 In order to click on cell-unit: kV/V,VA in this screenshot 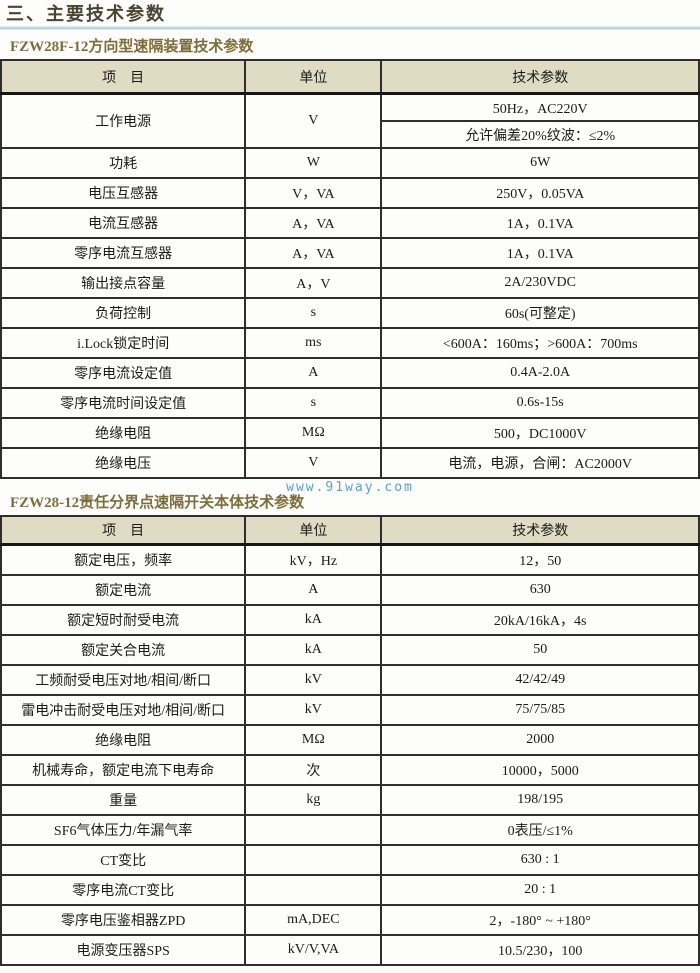, I will do `click(313, 950)`.